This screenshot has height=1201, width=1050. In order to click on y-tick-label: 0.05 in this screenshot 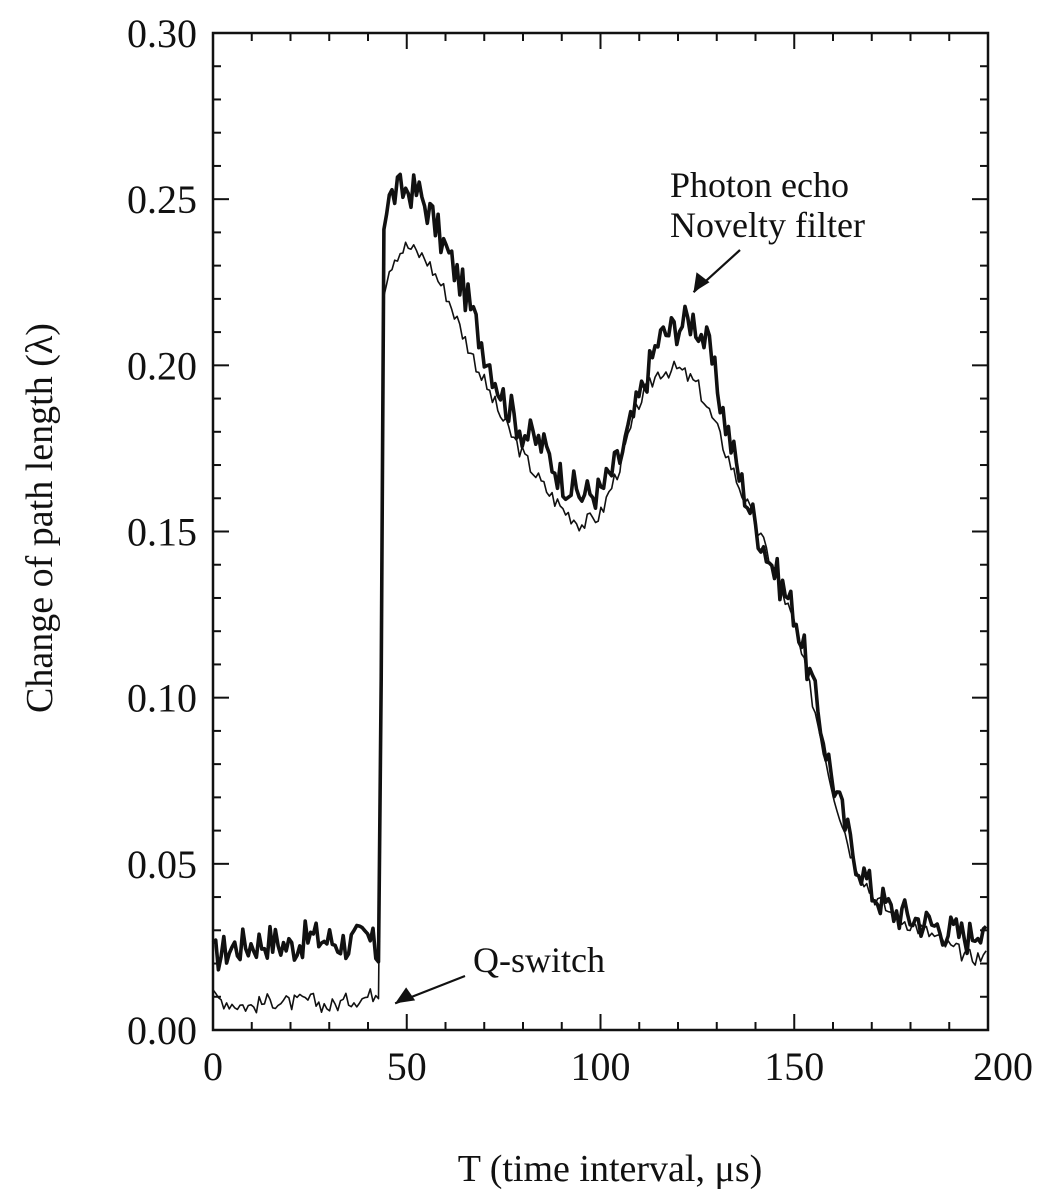, I will do `click(162, 864)`.